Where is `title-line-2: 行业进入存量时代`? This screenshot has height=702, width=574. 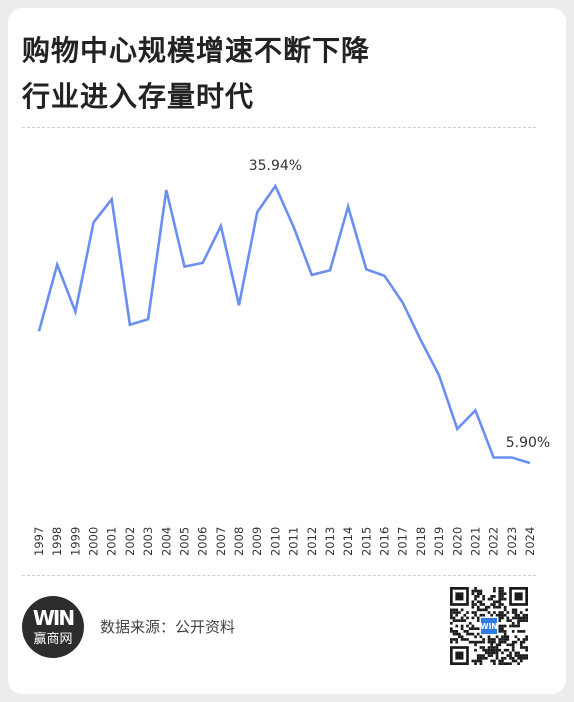 title-line-2: 行业进入存量时代 is located at coordinates (138, 96).